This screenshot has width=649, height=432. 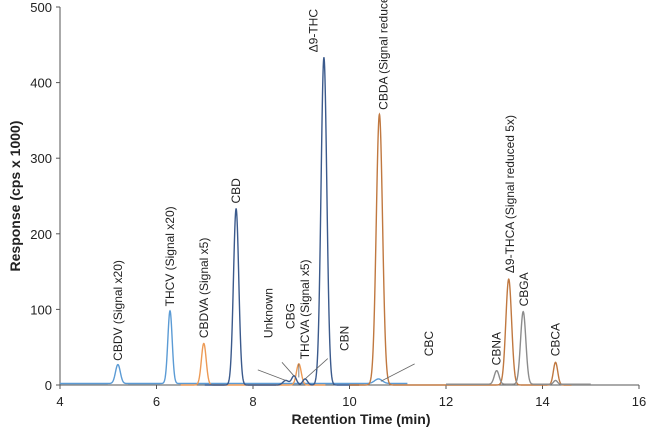 What do you see at coordinates (41, 234) in the screenshot?
I see `y-tick-label: 200` at bounding box center [41, 234].